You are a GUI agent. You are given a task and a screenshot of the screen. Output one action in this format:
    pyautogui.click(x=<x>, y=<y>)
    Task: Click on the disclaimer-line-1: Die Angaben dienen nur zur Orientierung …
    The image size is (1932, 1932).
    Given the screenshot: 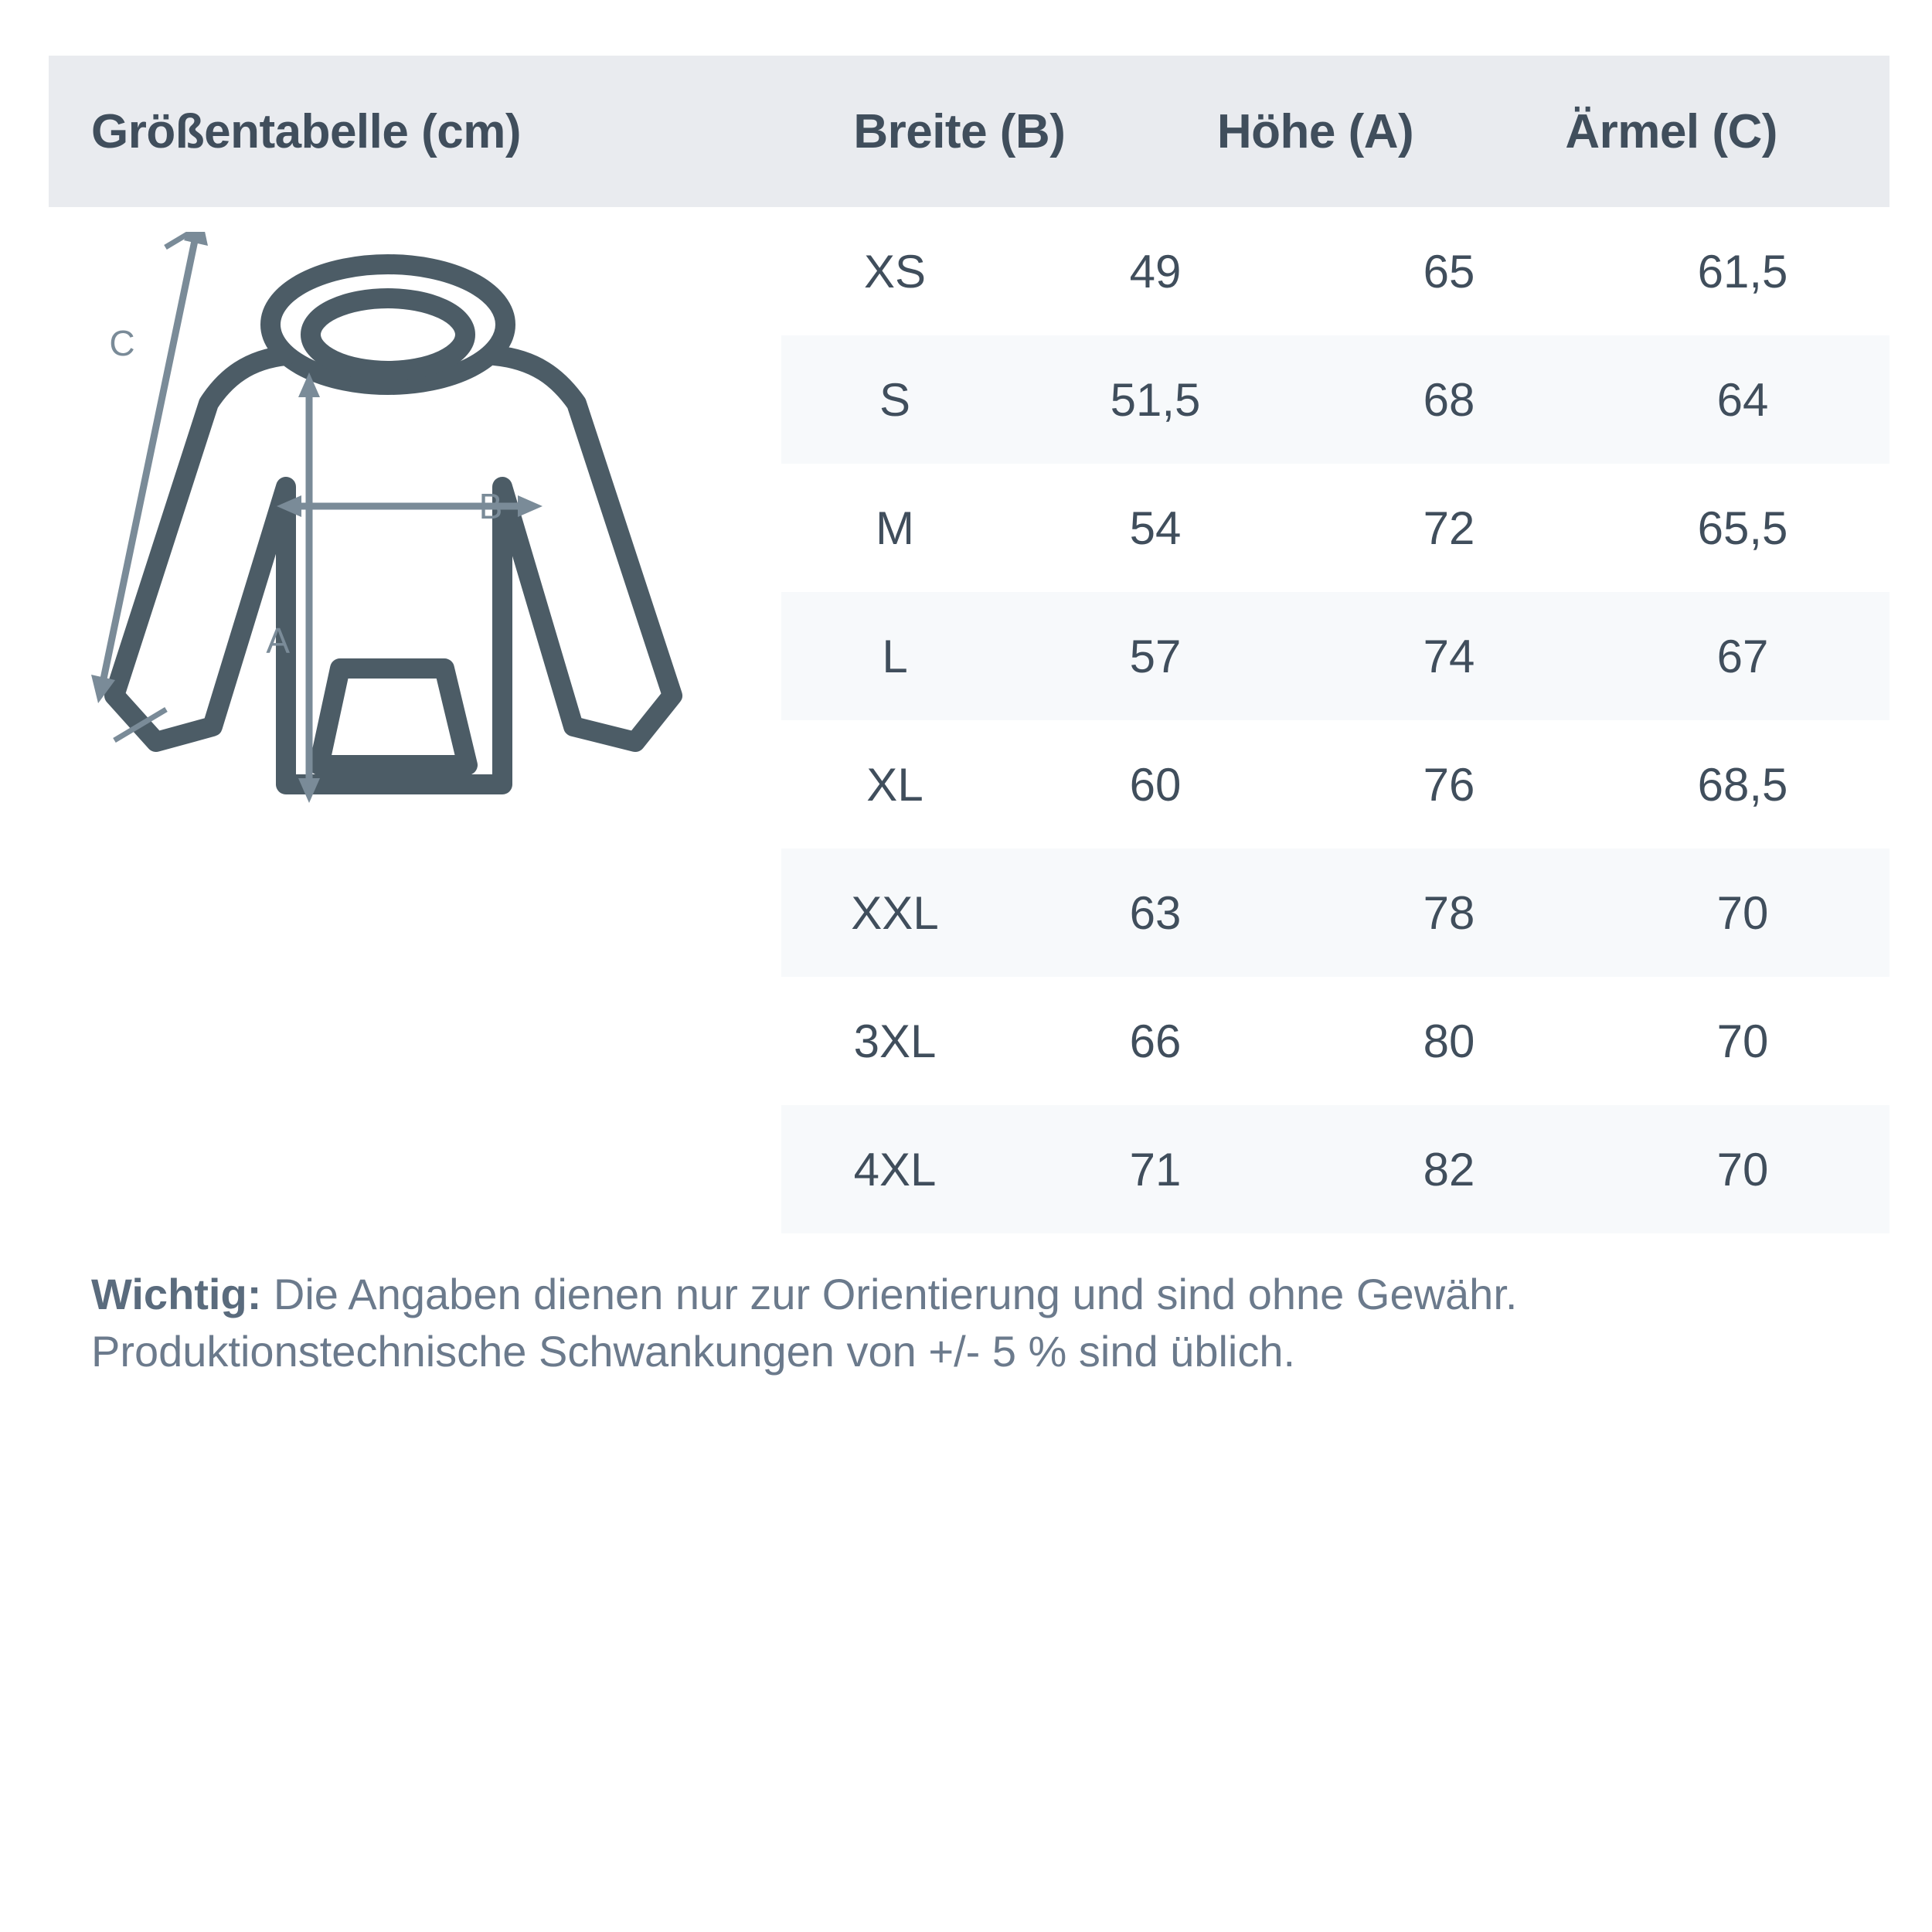 What is the action you would take?
    pyautogui.click(x=890, y=1294)
    